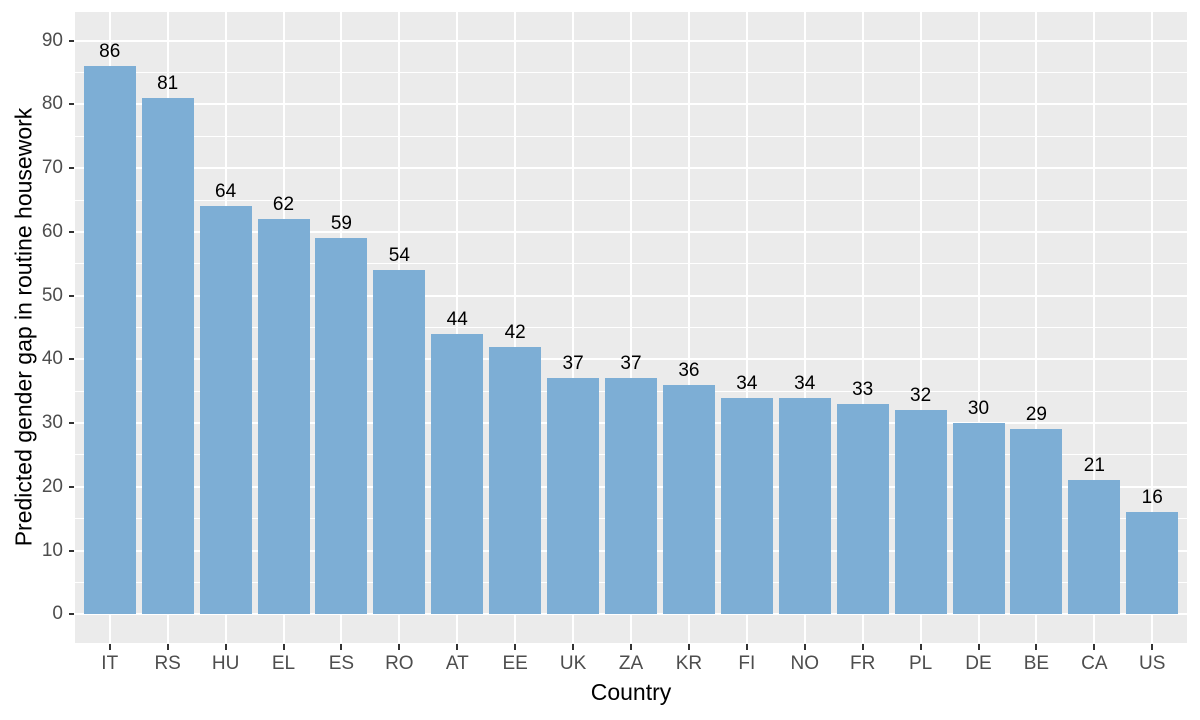 The image size is (1200, 720). What do you see at coordinates (515, 663) in the screenshot?
I see `x-tick-label: EE` at bounding box center [515, 663].